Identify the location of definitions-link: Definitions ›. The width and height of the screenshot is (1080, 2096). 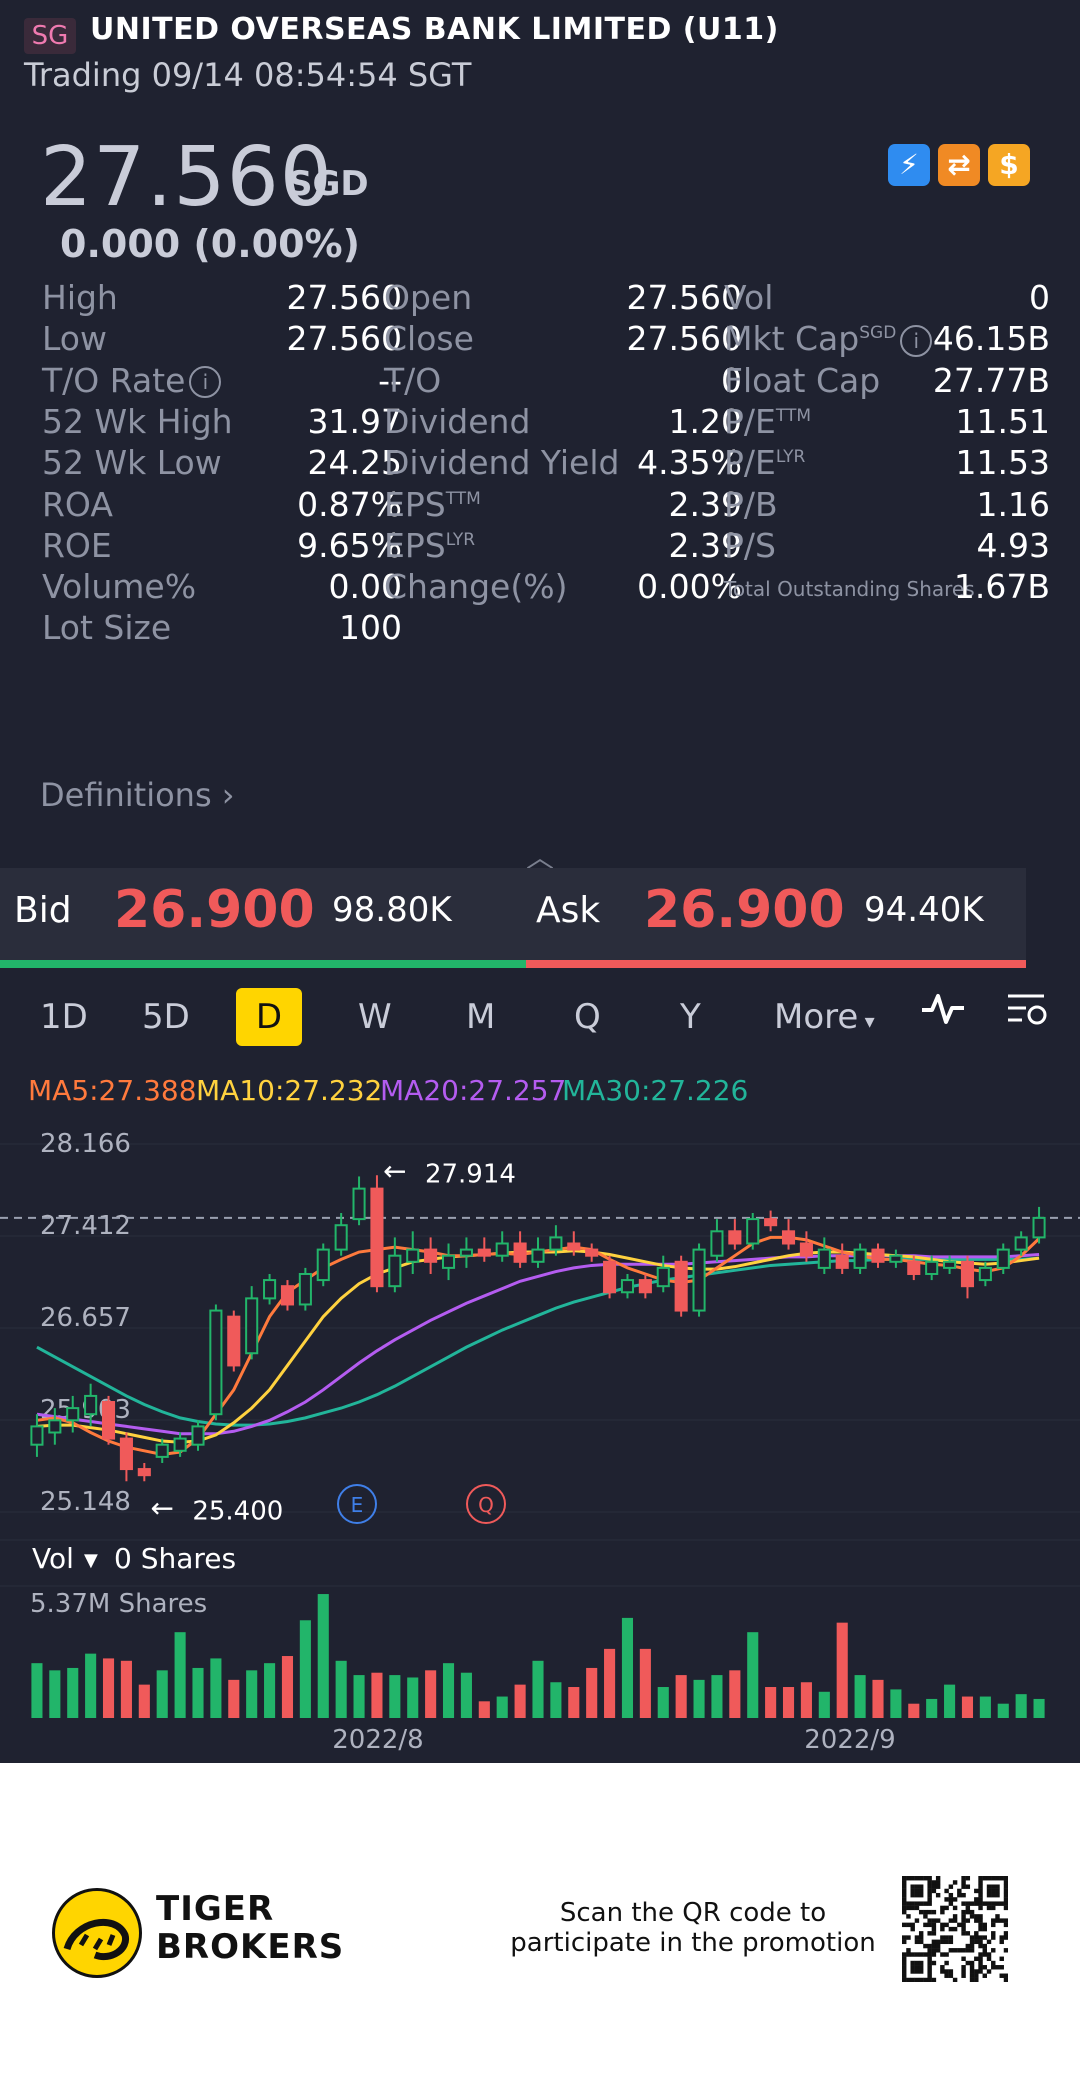
(137, 795).